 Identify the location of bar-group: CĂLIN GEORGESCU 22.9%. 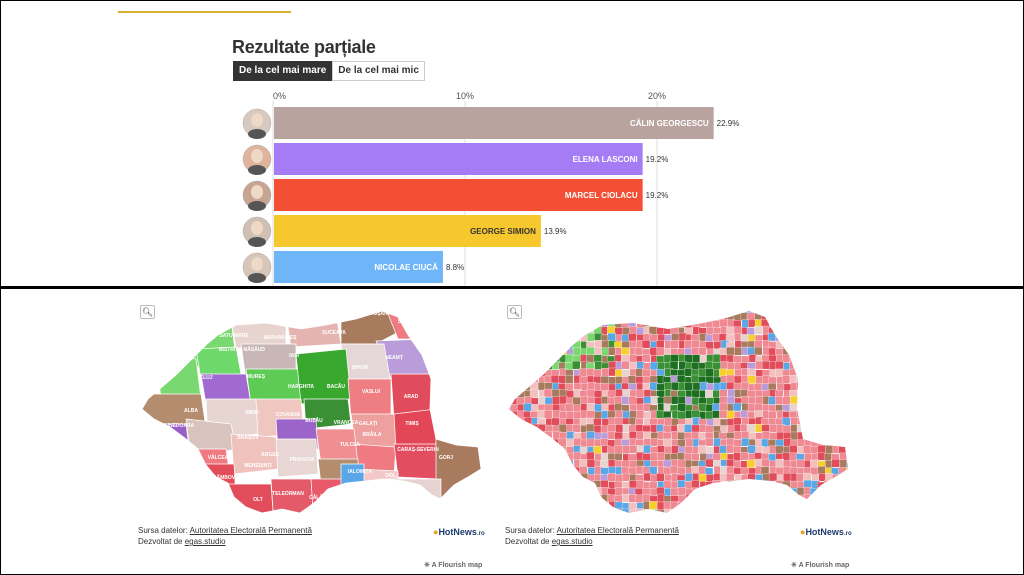
(490, 123).